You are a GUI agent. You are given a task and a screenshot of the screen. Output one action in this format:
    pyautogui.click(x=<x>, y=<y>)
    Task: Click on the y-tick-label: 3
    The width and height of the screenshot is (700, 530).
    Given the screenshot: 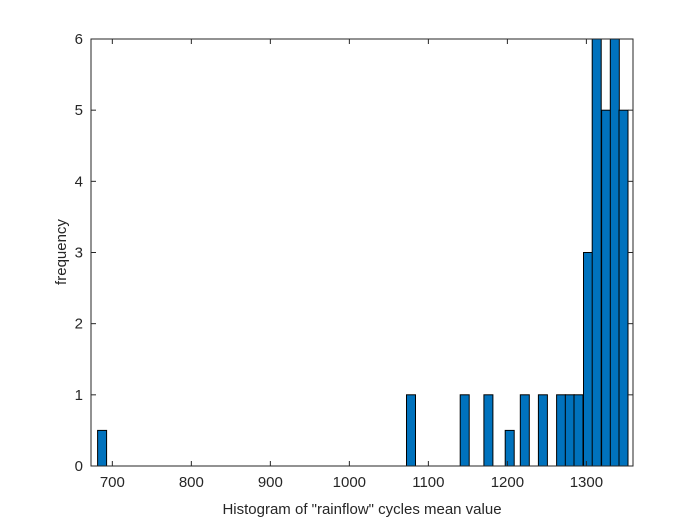 What is the action you would take?
    pyautogui.click(x=79, y=253)
    